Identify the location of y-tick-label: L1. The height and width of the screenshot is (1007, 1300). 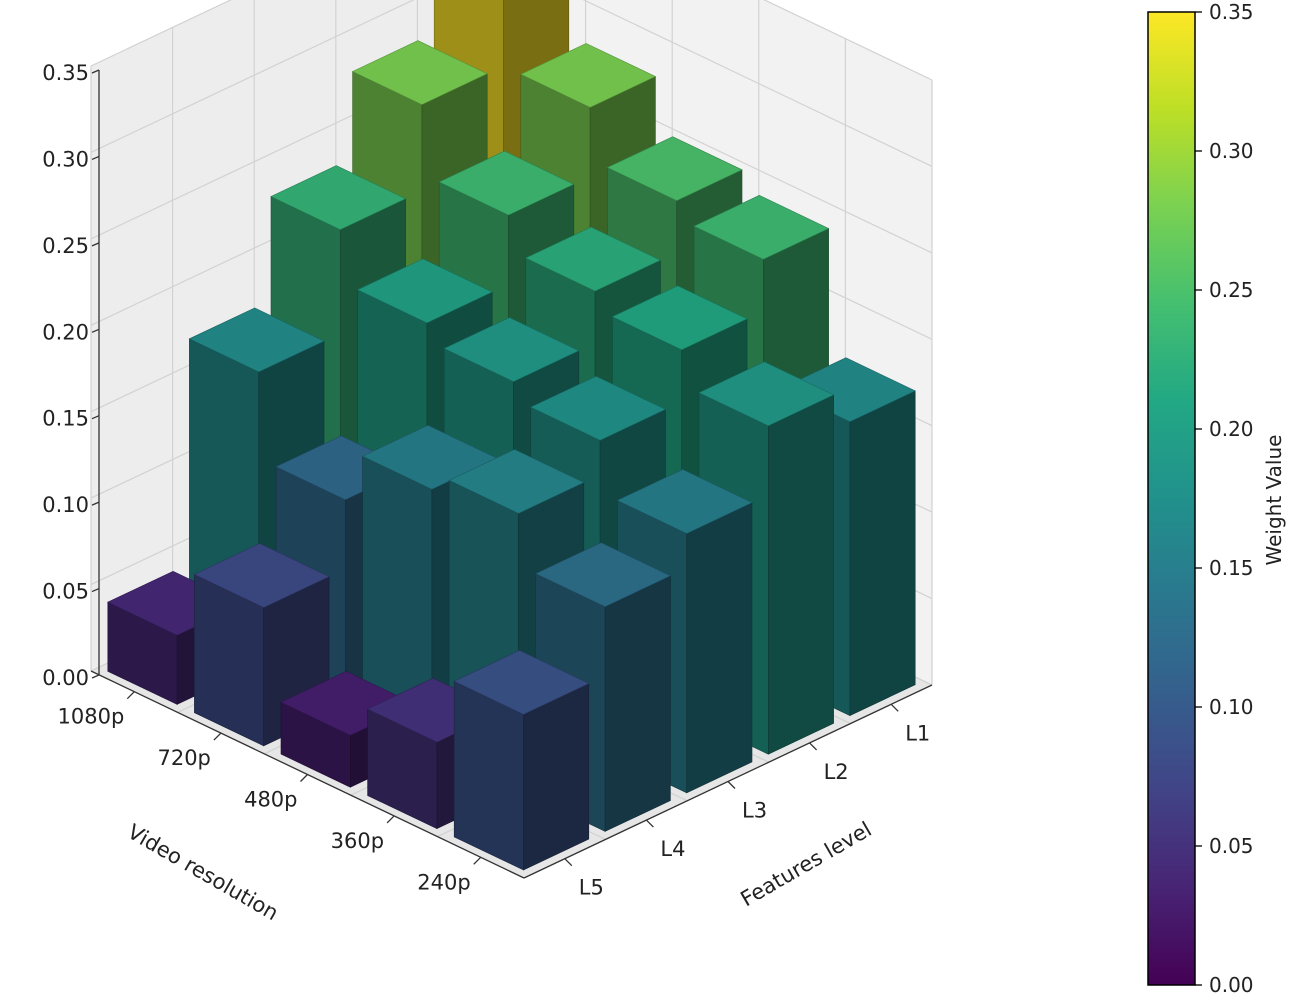
(917, 733).